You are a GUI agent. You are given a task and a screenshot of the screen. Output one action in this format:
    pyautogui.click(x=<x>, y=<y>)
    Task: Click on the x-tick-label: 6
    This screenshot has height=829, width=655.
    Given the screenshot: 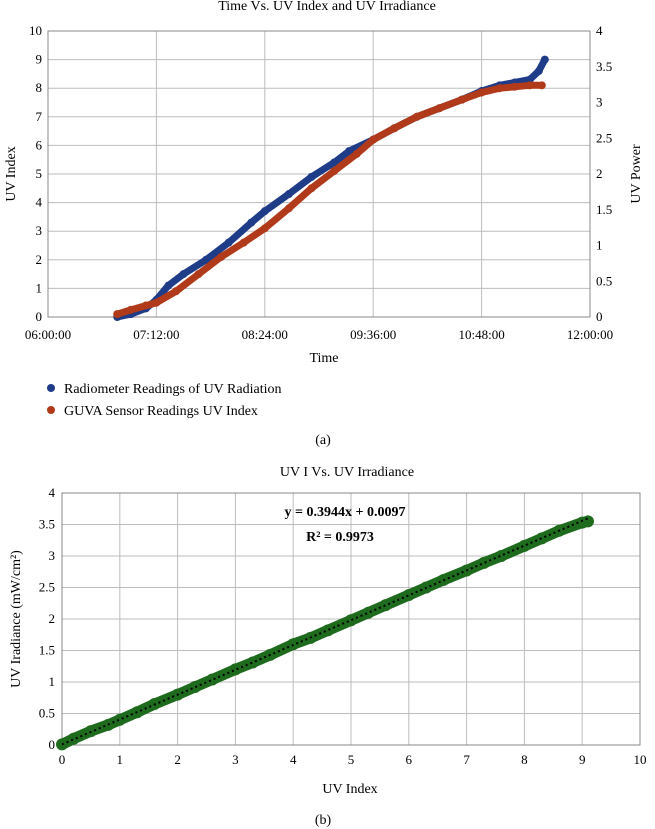 What is the action you would take?
    pyautogui.click(x=409, y=759)
    